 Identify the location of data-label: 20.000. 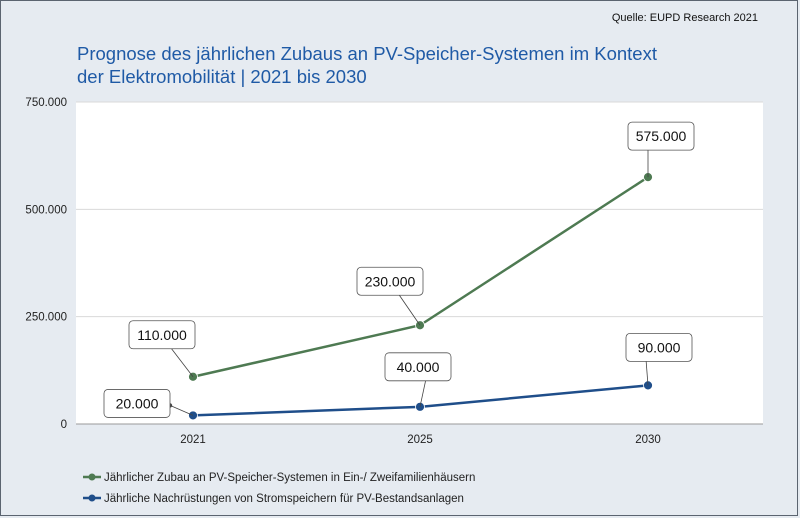
(137, 403).